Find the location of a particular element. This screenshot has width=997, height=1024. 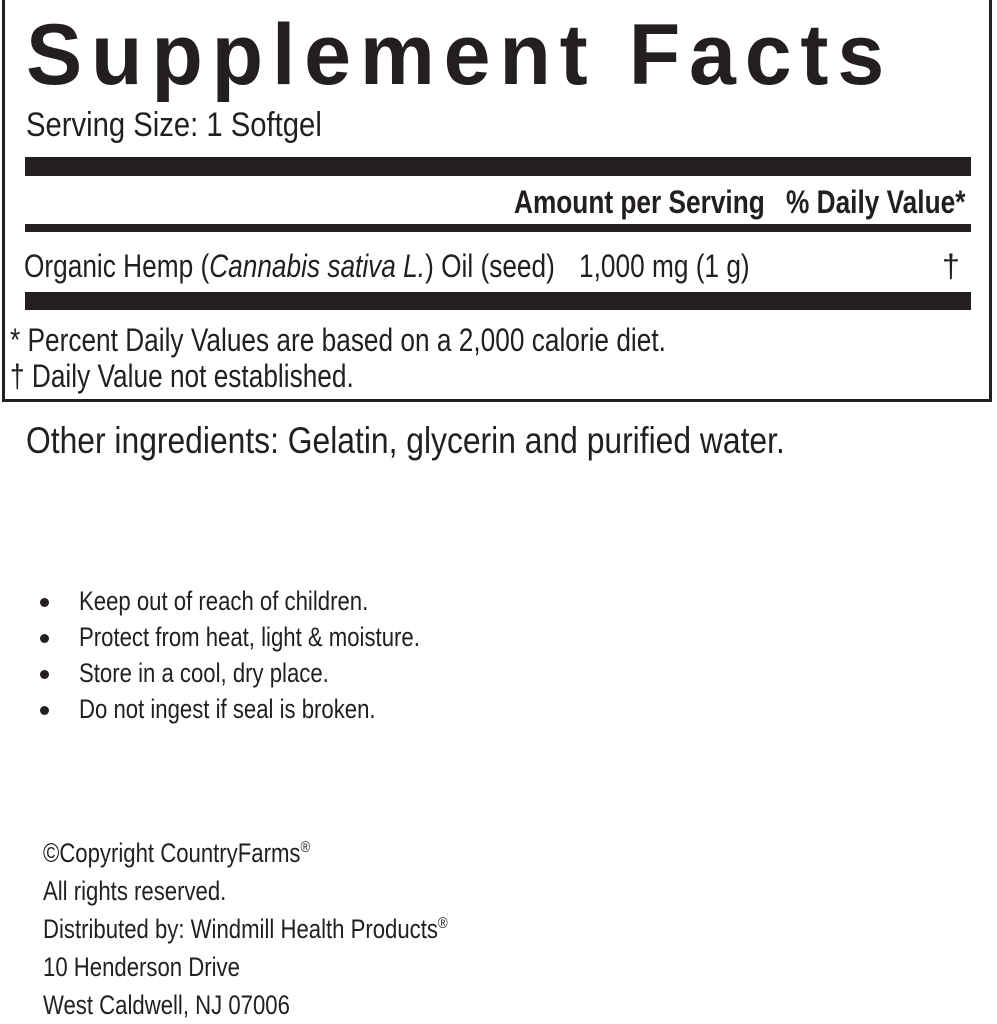

panel-title: Supplement Facts is located at coordinates (460, 55).